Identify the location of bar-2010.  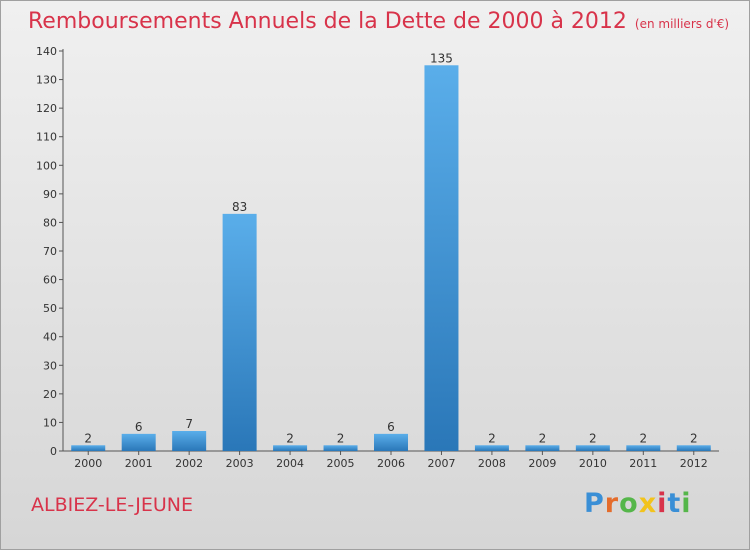
(592, 448).